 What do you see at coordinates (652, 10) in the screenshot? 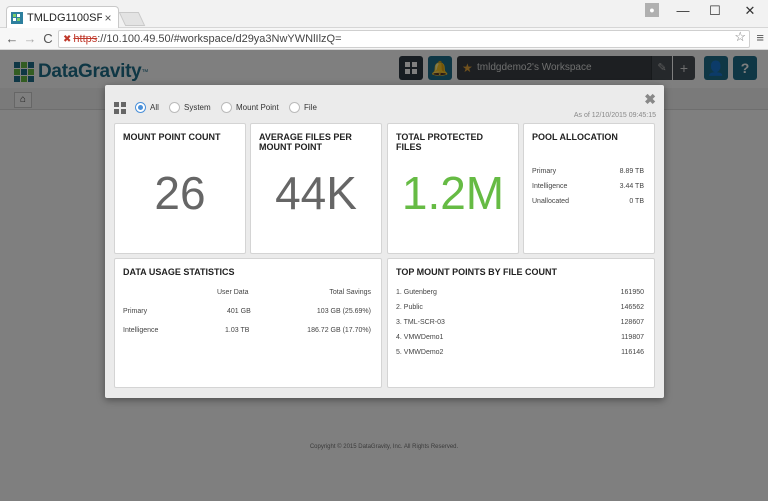
I see `profile-icon: ●` at bounding box center [652, 10].